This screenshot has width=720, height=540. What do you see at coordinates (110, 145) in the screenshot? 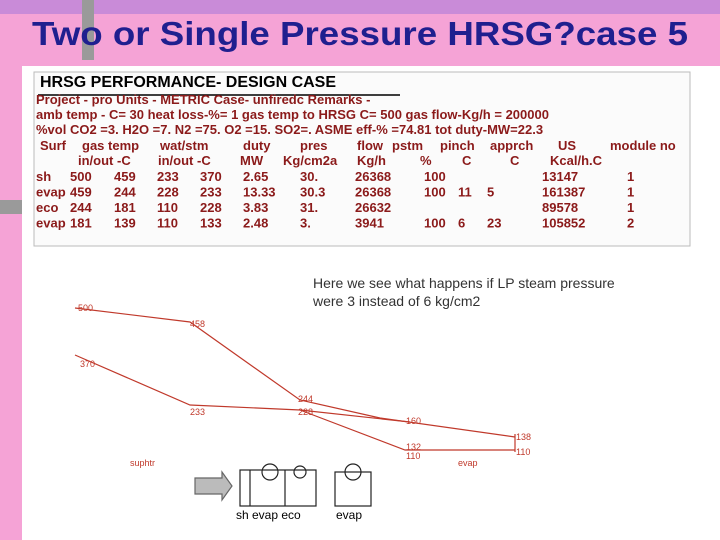
I see `column-header: gas temp` at bounding box center [110, 145].